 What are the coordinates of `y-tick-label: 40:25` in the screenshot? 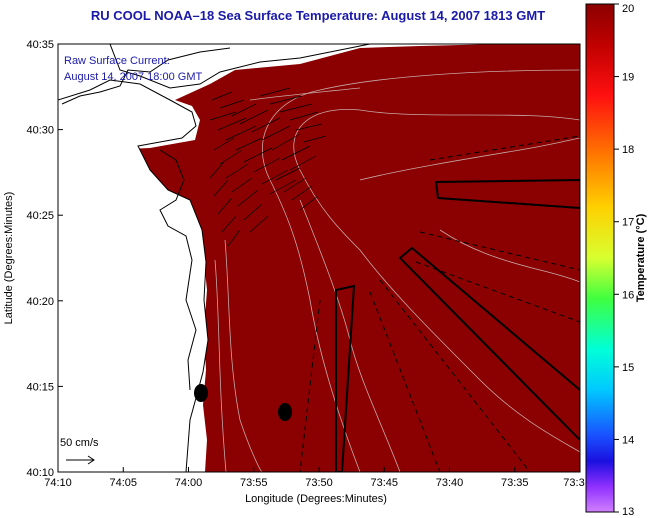 It's located at (40, 216).